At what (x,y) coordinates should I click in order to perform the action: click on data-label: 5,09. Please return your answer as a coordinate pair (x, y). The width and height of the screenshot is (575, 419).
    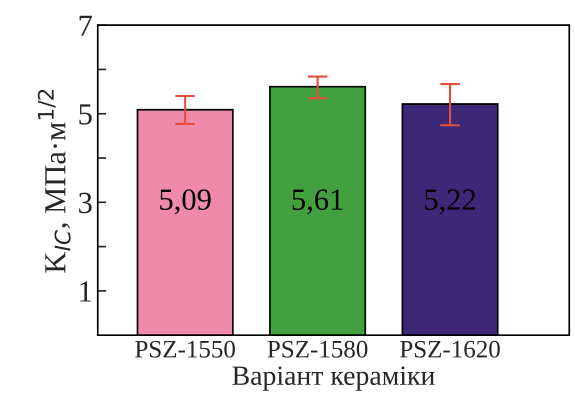
    Looking at the image, I should click on (185, 201).